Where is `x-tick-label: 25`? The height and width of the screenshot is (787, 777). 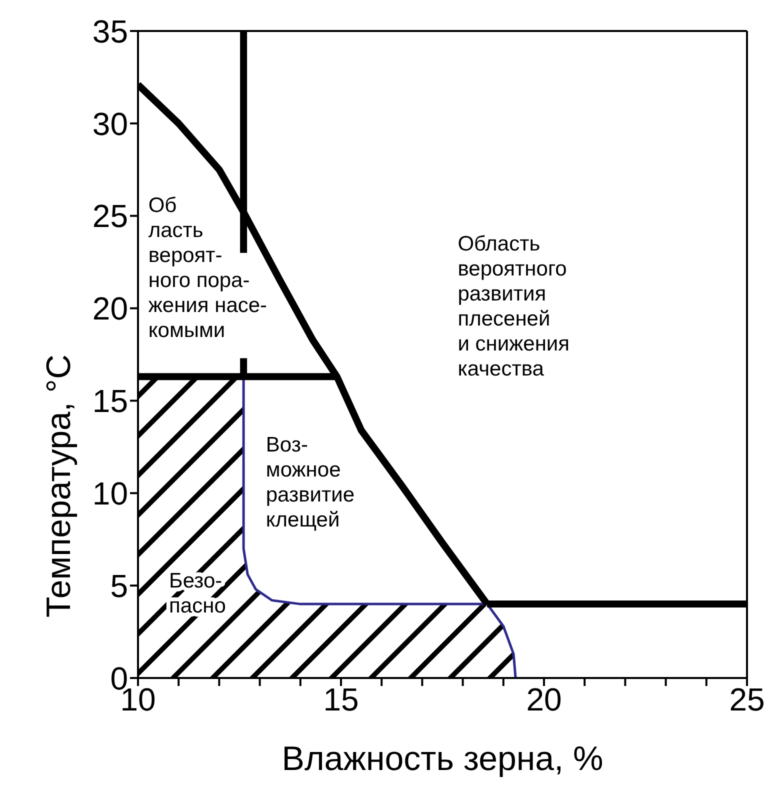
x-tick-label: 25 is located at coordinates (747, 700).